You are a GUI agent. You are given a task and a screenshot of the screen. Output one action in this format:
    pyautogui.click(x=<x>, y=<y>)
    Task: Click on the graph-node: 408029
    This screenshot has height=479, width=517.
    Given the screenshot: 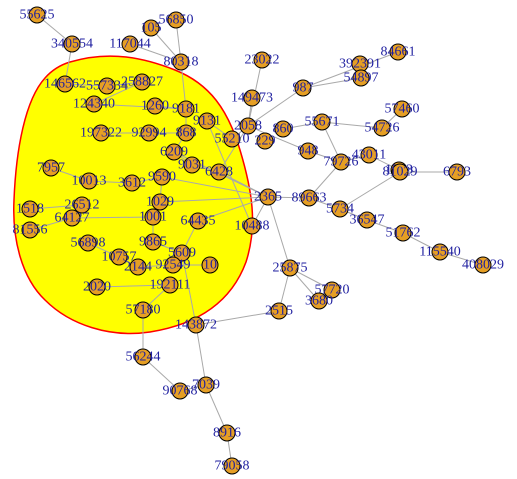 What is the action you would take?
    pyautogui.click(x=483, y=265)
    